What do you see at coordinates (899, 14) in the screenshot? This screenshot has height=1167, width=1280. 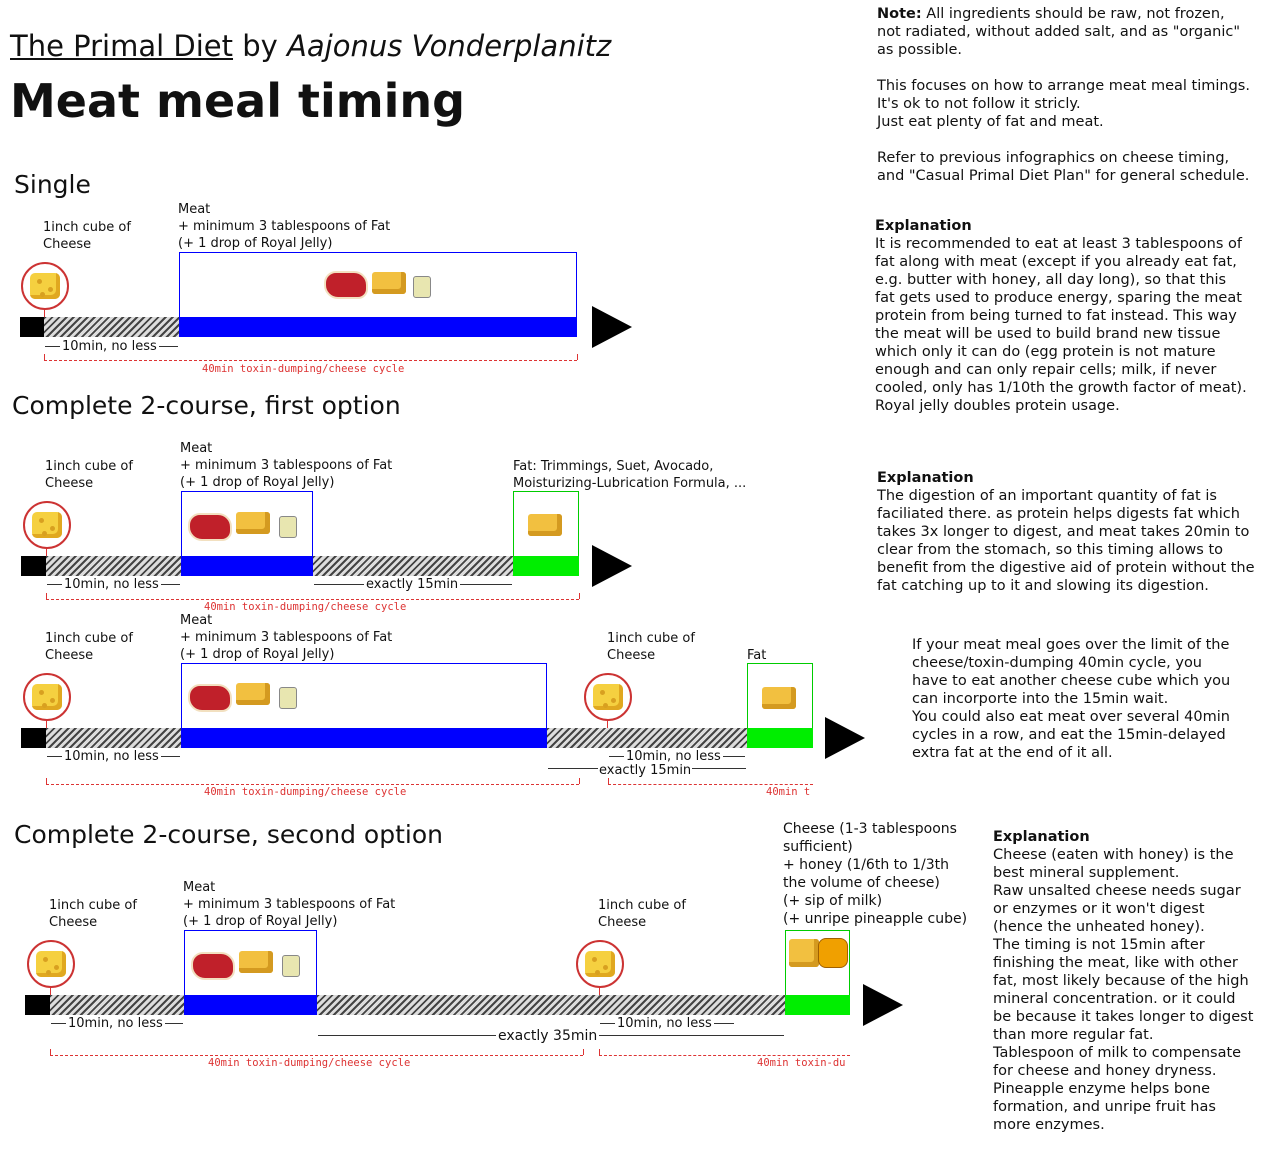 I see `note-label: Note:` at bounding box center [899, 14].